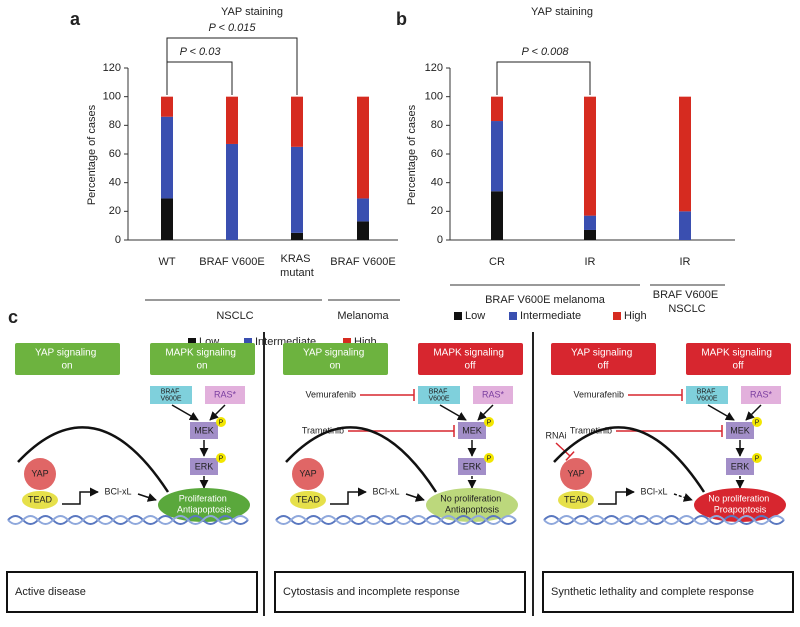  I want to click on x-tick-label: WT, so click(166, 262).